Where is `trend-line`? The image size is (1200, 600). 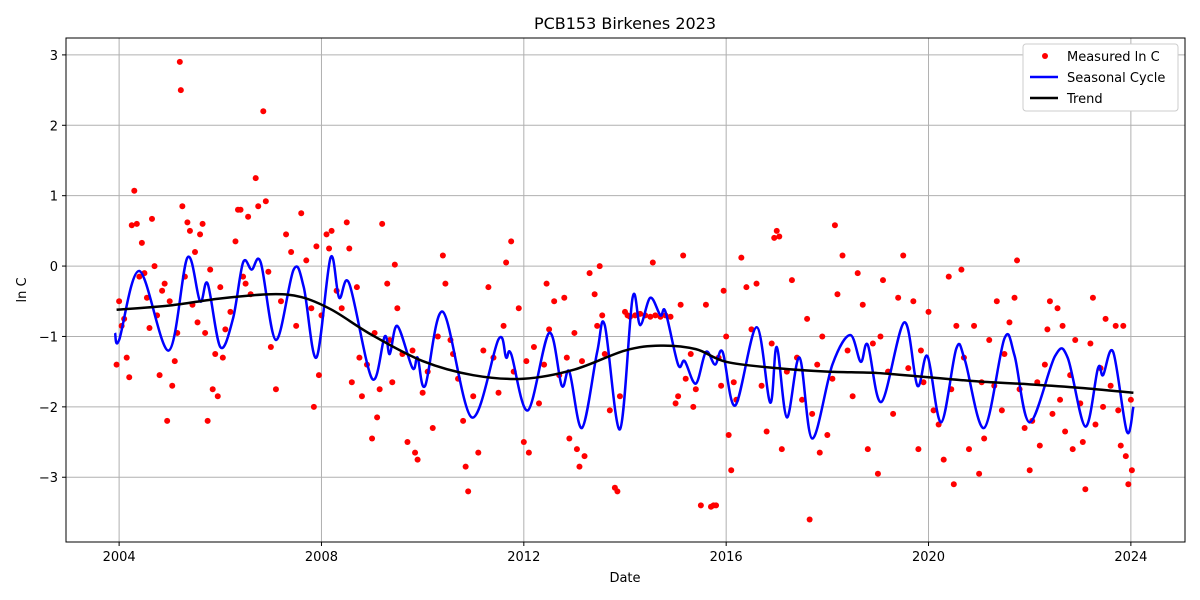
trend-line is located at coordinates (625, 343).